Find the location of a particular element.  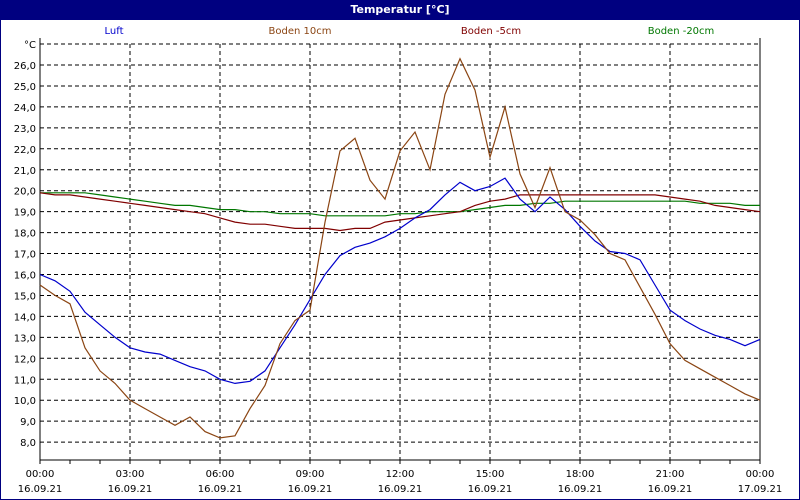

y-tick-label: 8,0 is located at coordinates (28, 443).